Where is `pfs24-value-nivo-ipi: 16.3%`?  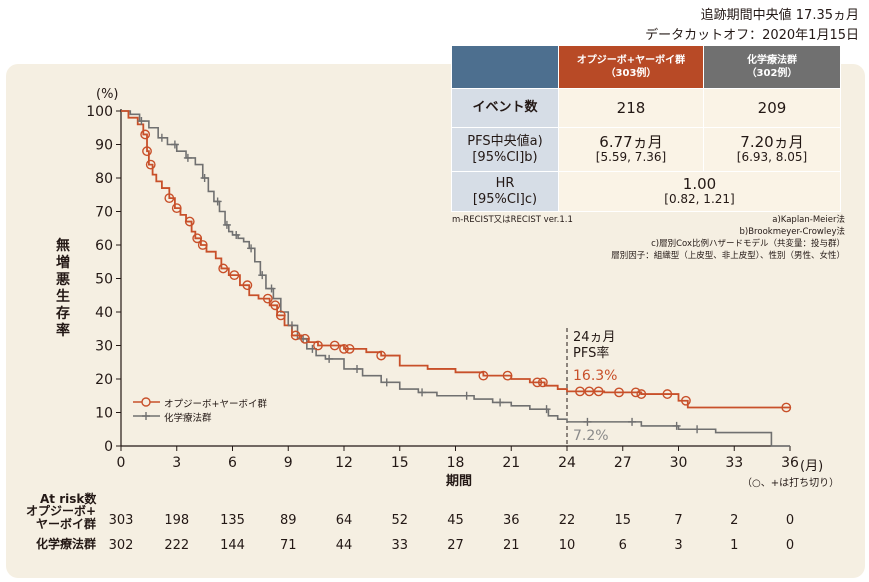 pfs24-value-nivo-ipi: 16.3% is located at coordinates (595, 376).